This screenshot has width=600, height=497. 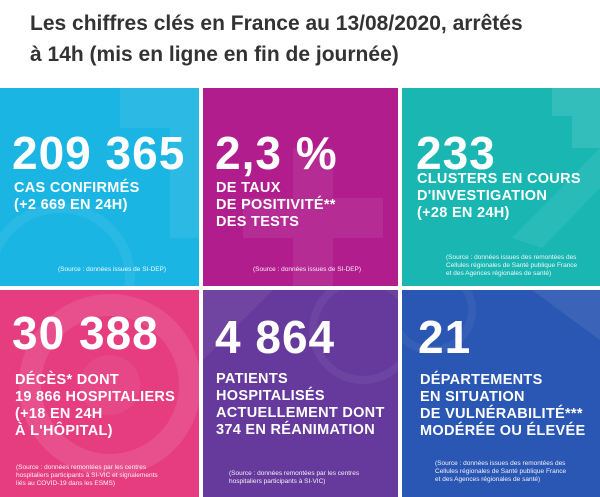 I want to click on desc-line: 19 866 HOSPITALIERS, so click(x=95, y=397).